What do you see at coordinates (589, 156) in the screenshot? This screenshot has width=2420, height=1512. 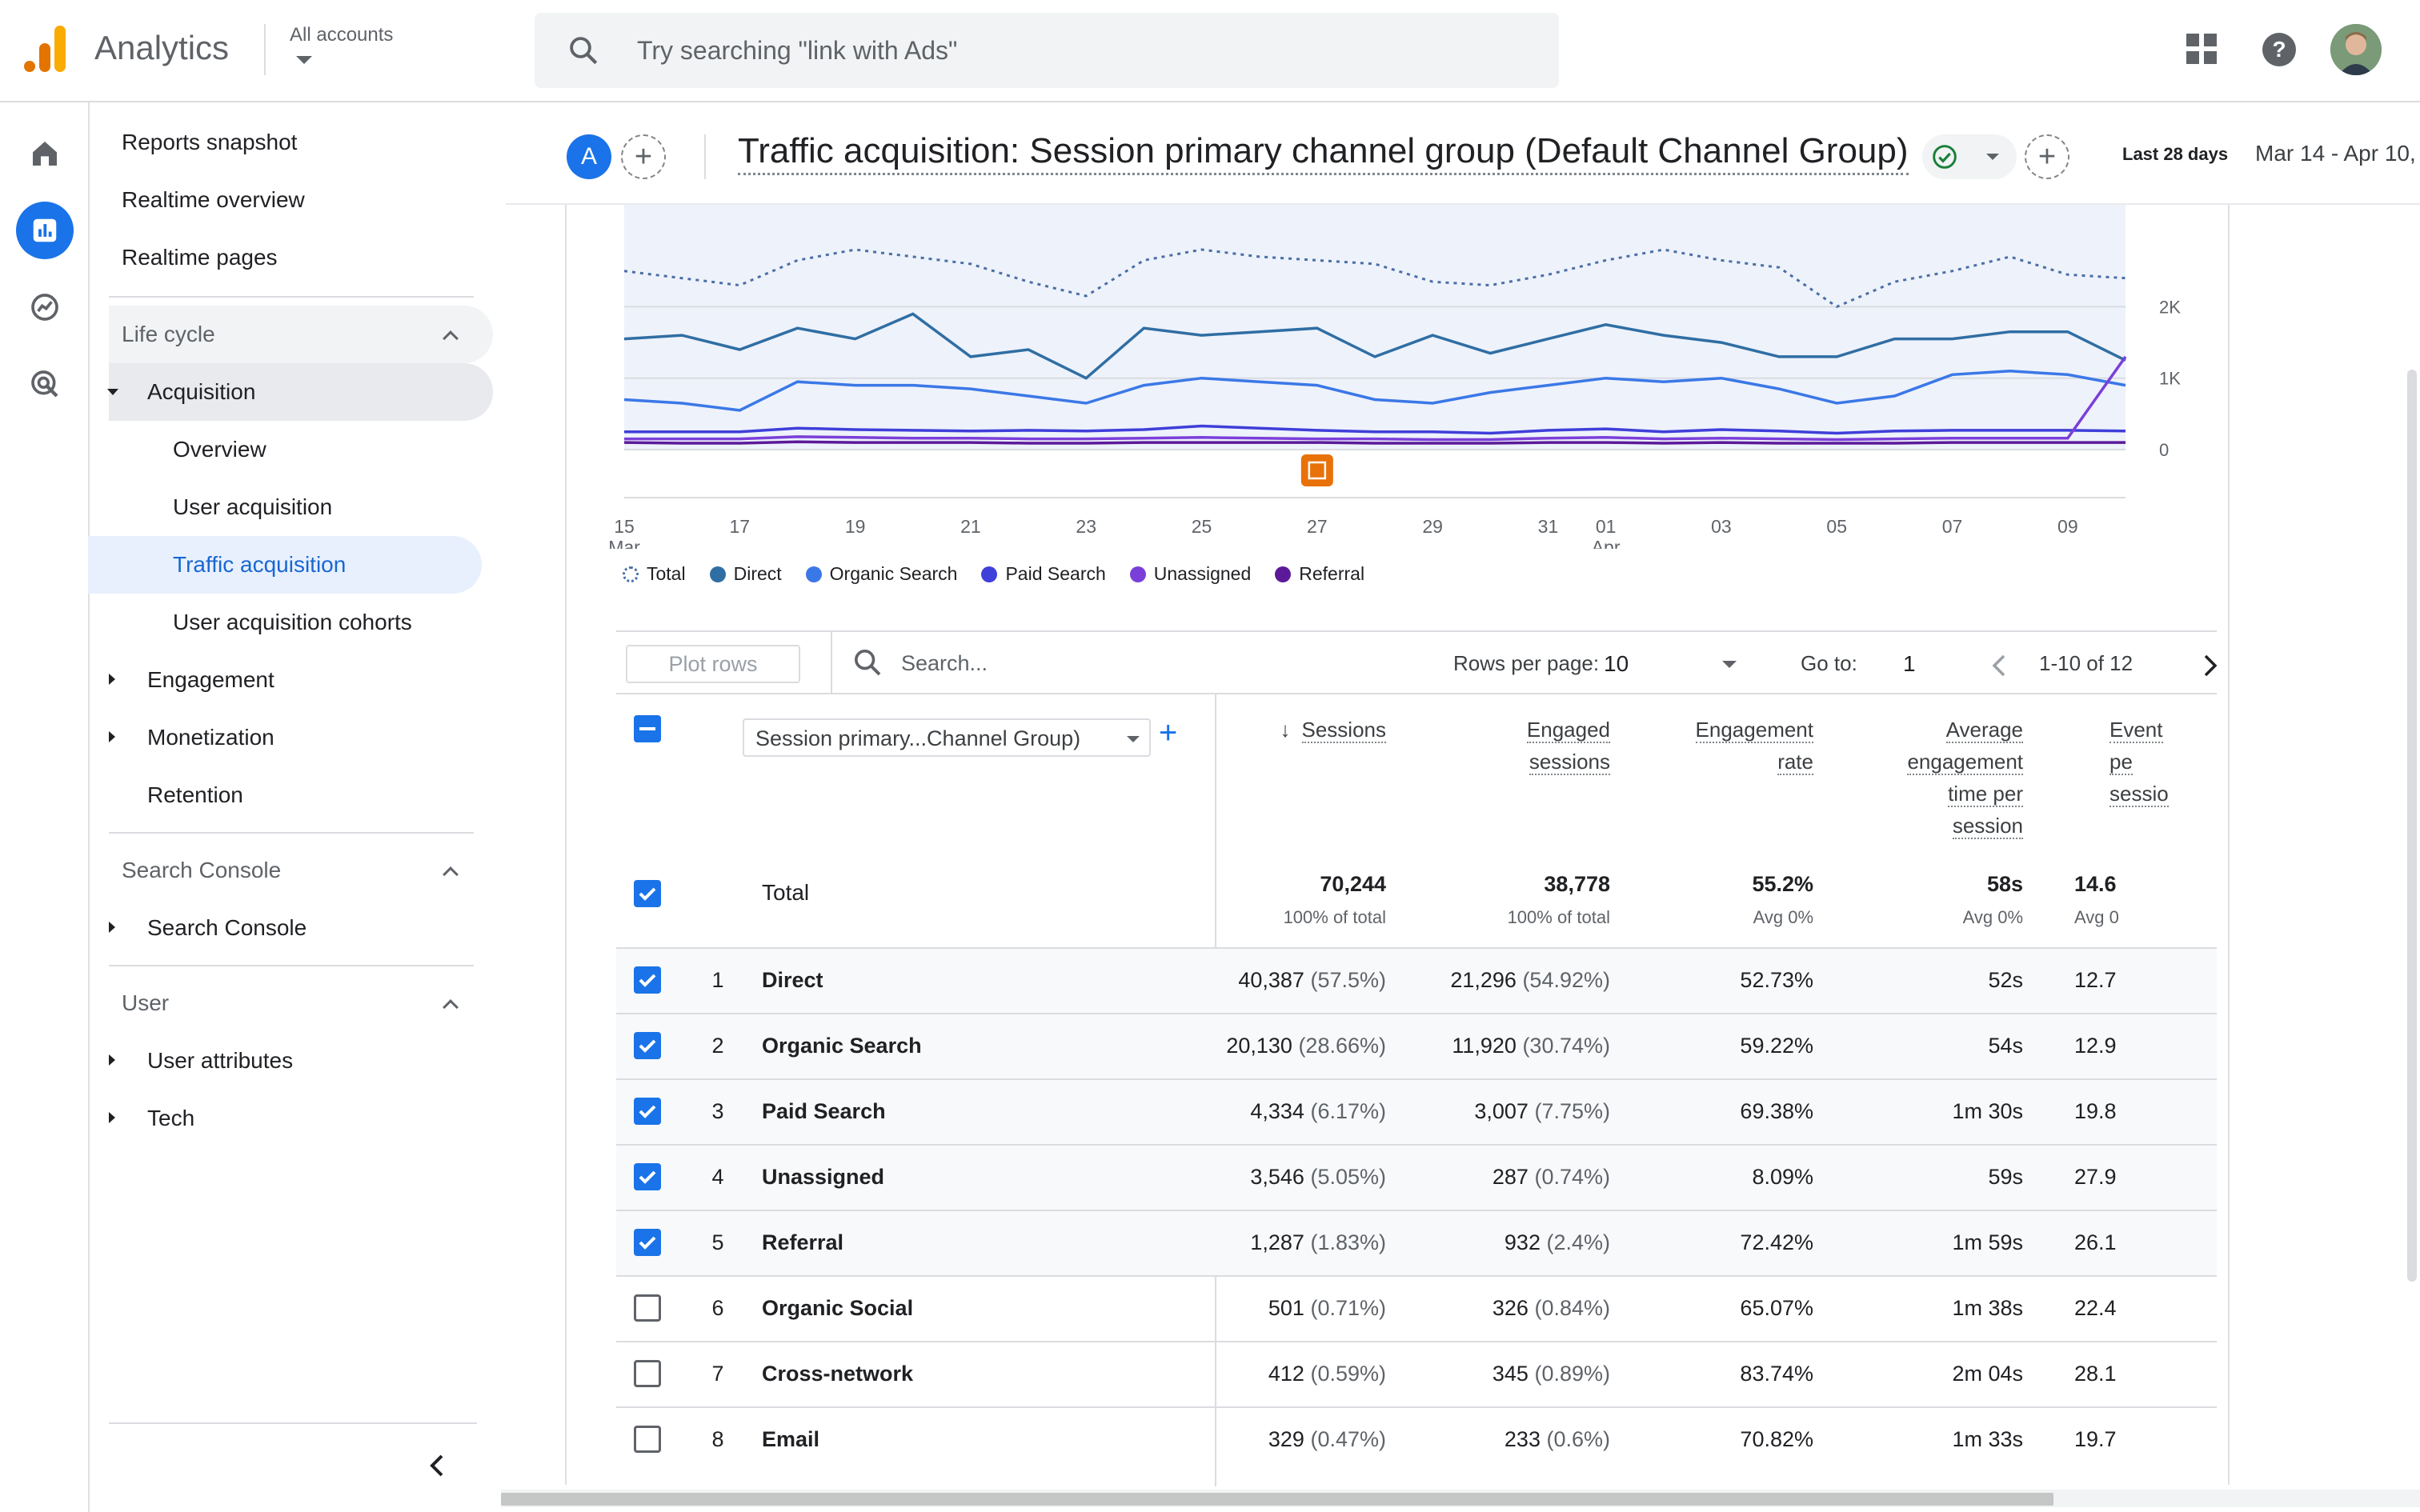 I see `comparison-avatar: A` at bounding box center [589, 156].